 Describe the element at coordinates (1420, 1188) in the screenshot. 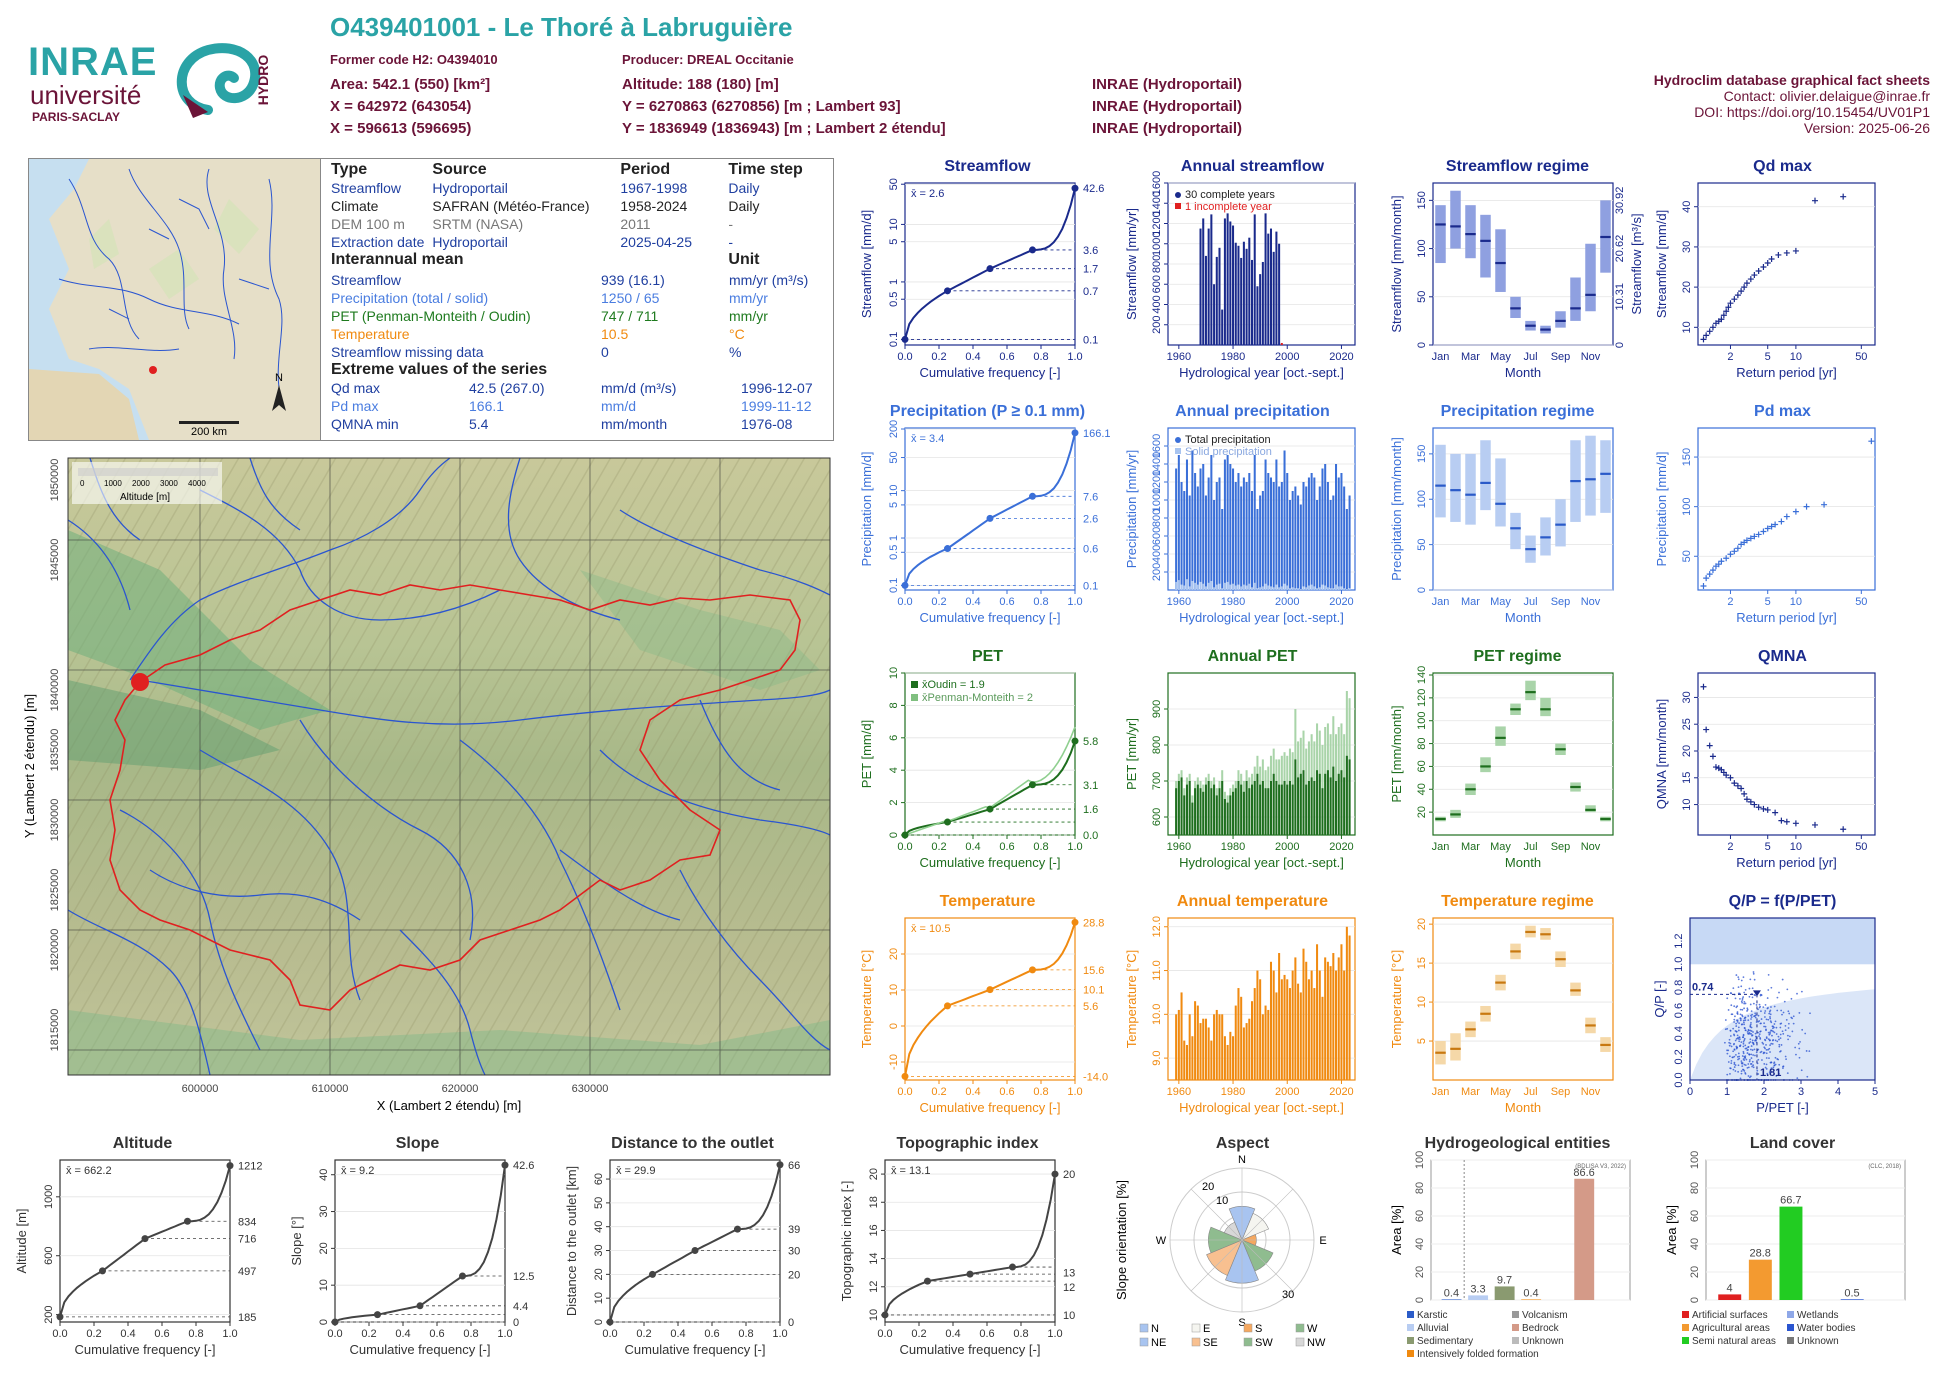

I see `y-tick-label: 80` at that location.